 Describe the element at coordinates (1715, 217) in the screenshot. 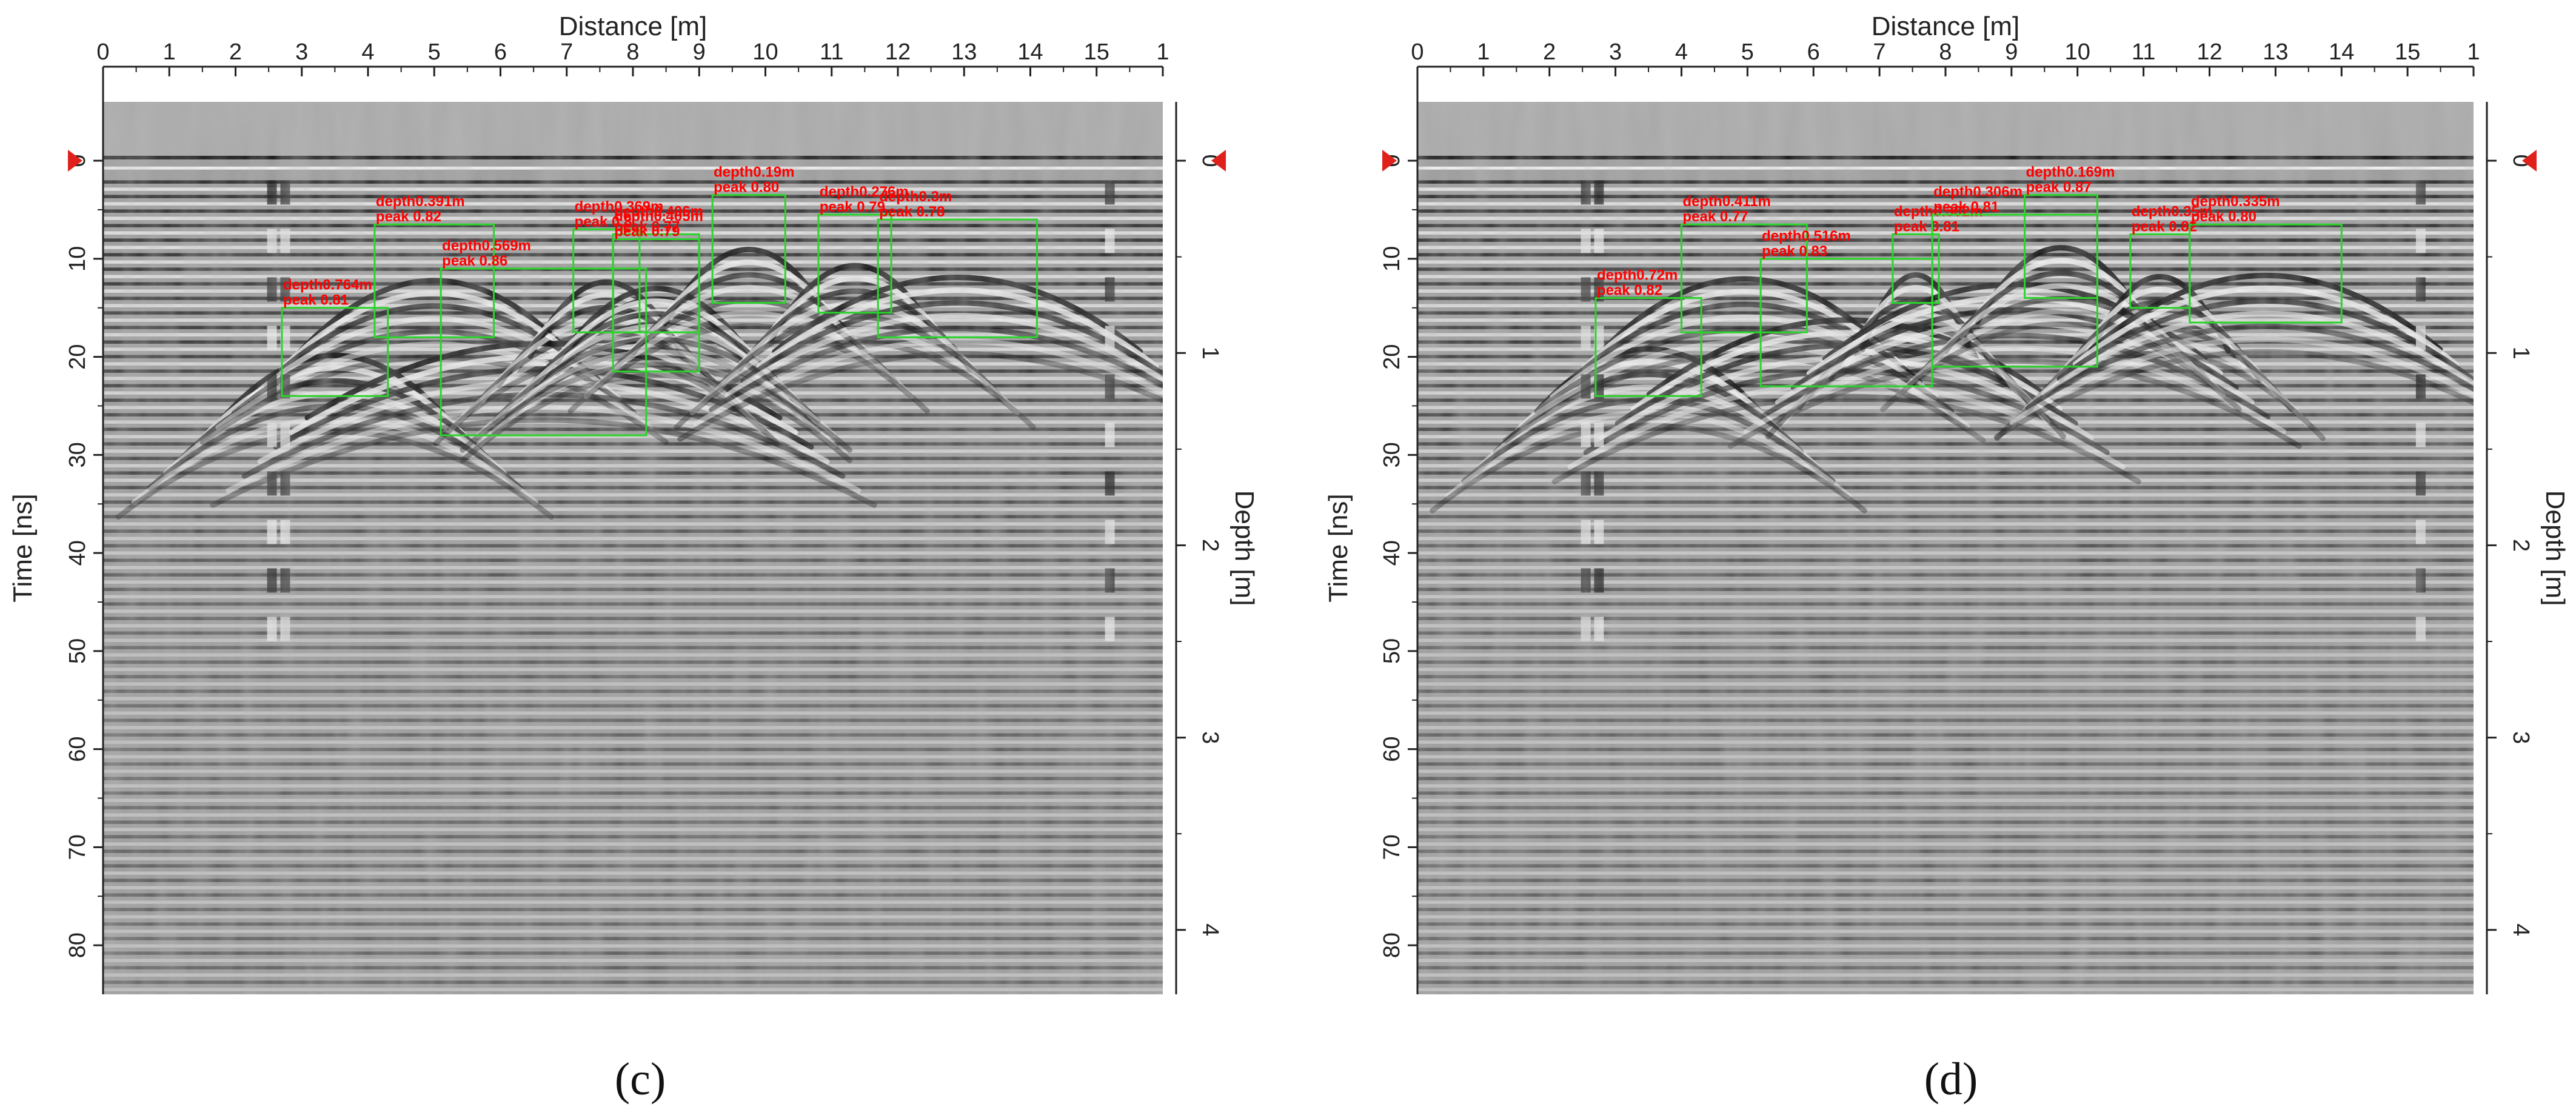

I see `detection-score-label: peak 0.77` at that location.